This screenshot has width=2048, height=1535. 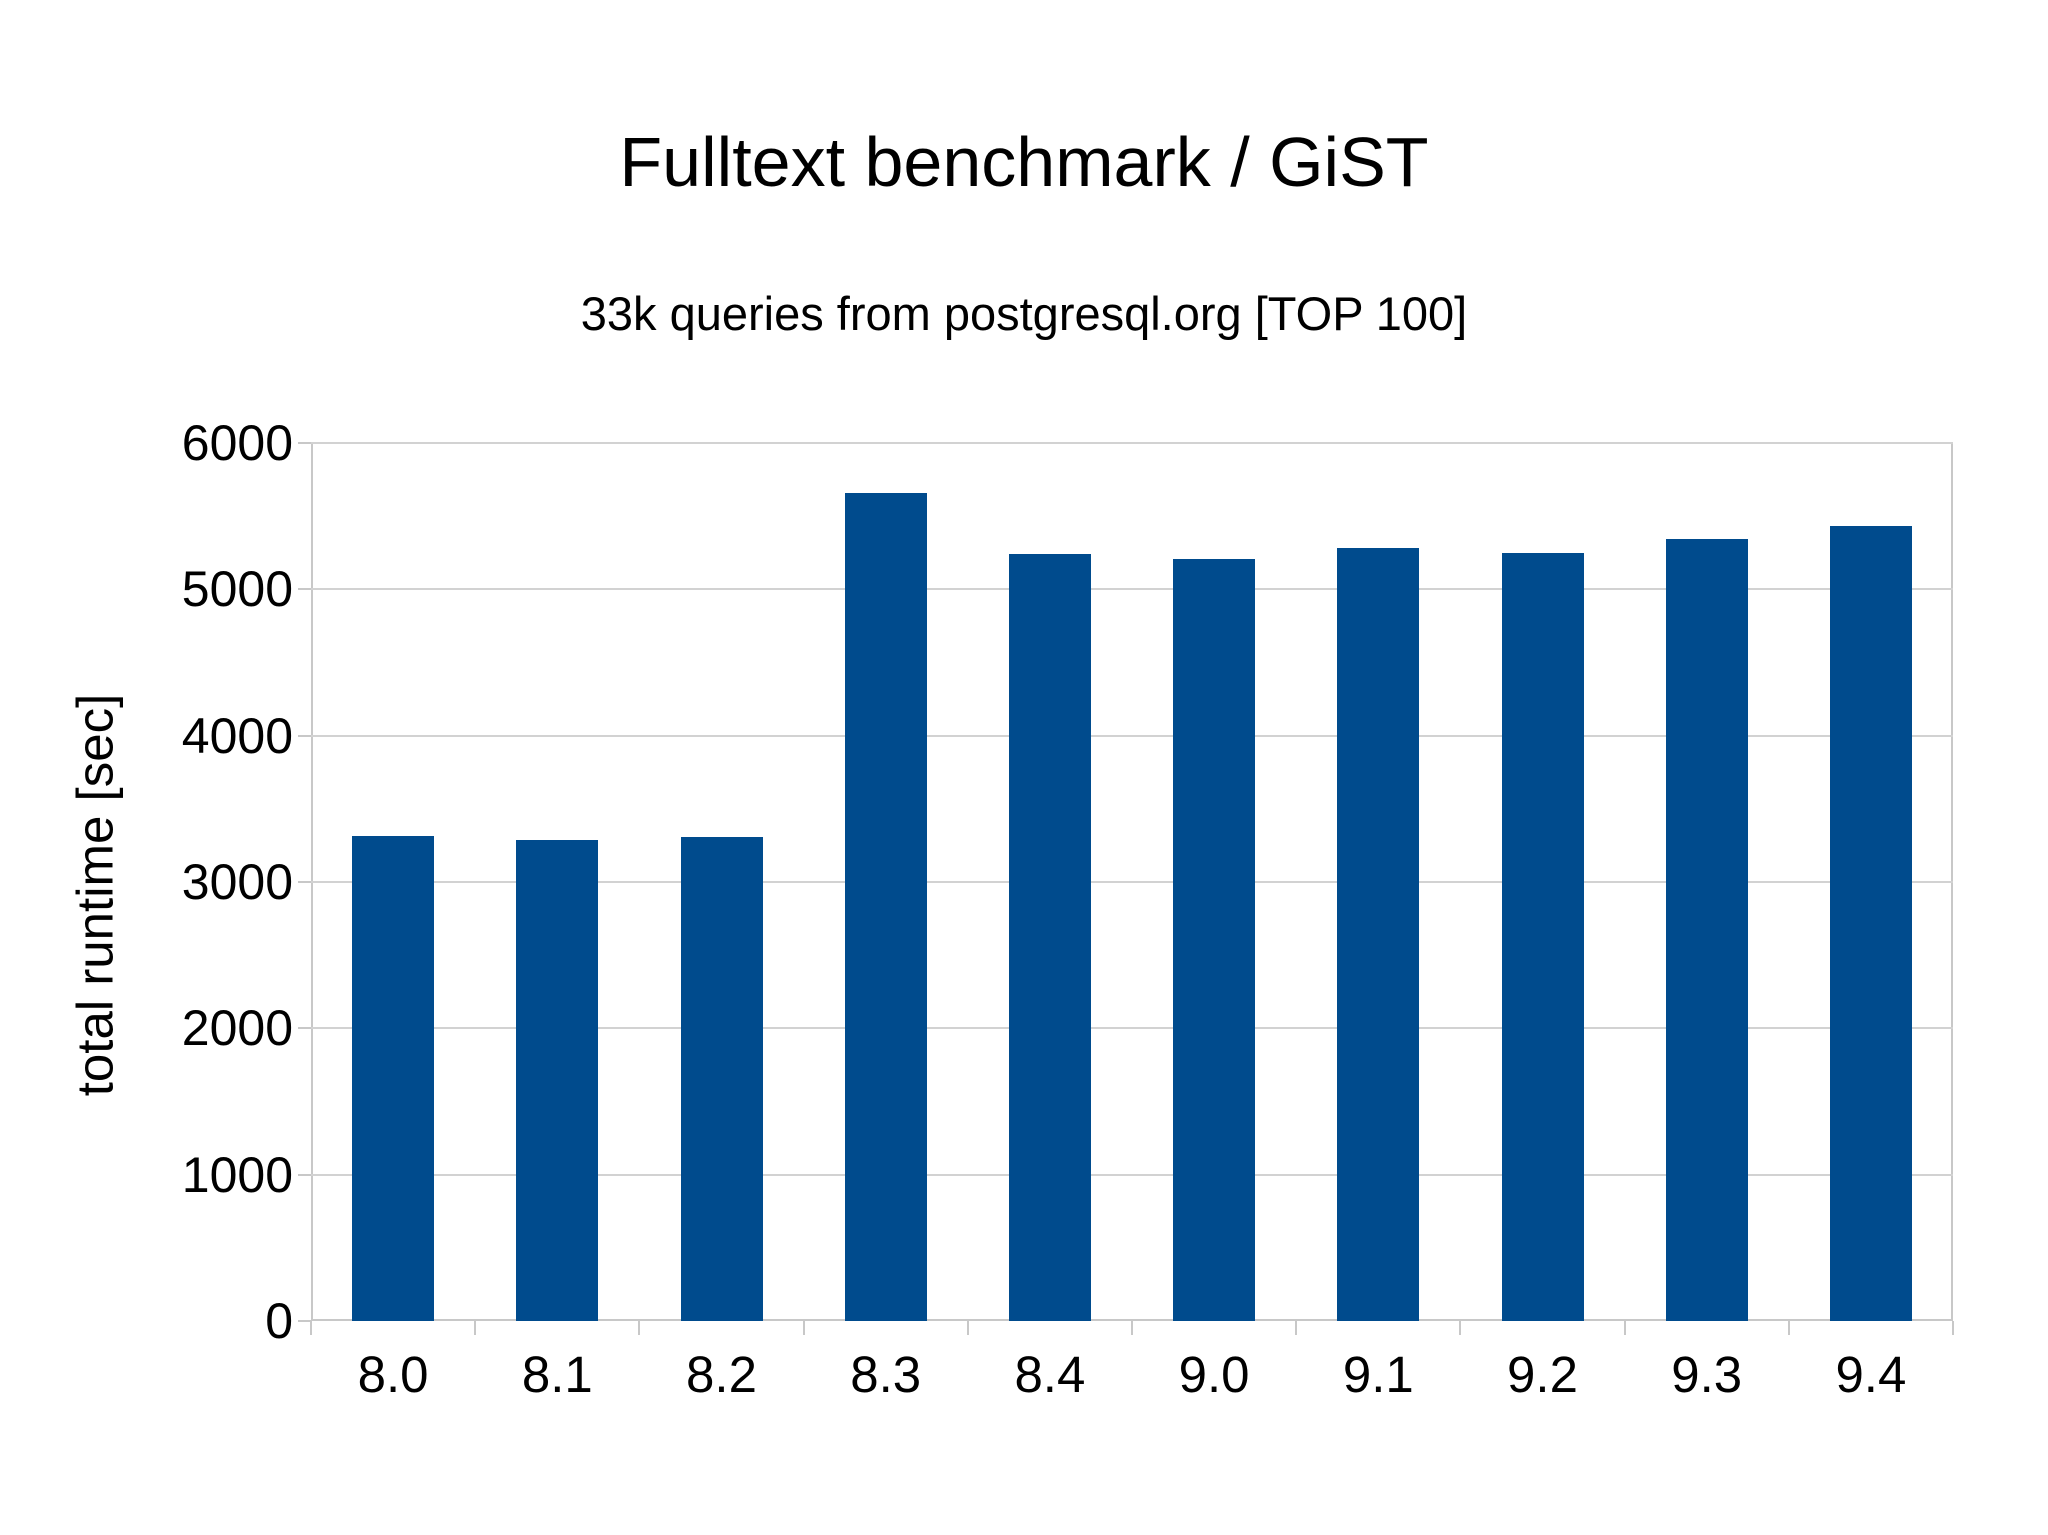 I want to click on y-tick-label: 2000, so click(x=237, y=1028).